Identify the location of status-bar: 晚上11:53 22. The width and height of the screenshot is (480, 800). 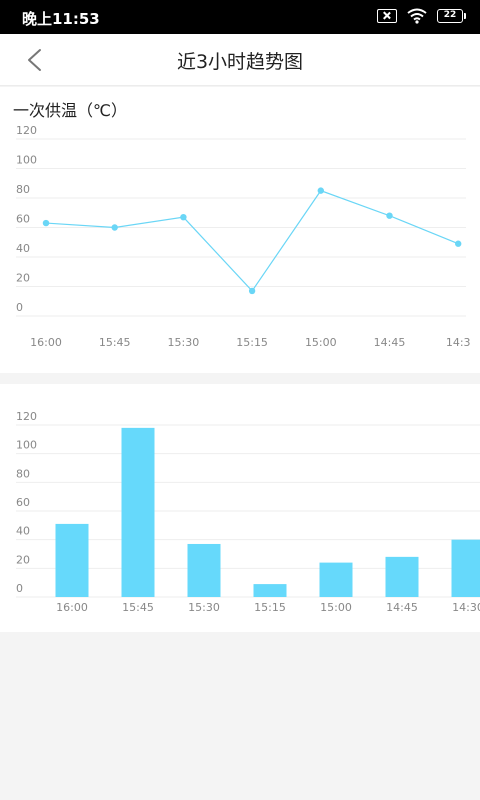
(240, 17).